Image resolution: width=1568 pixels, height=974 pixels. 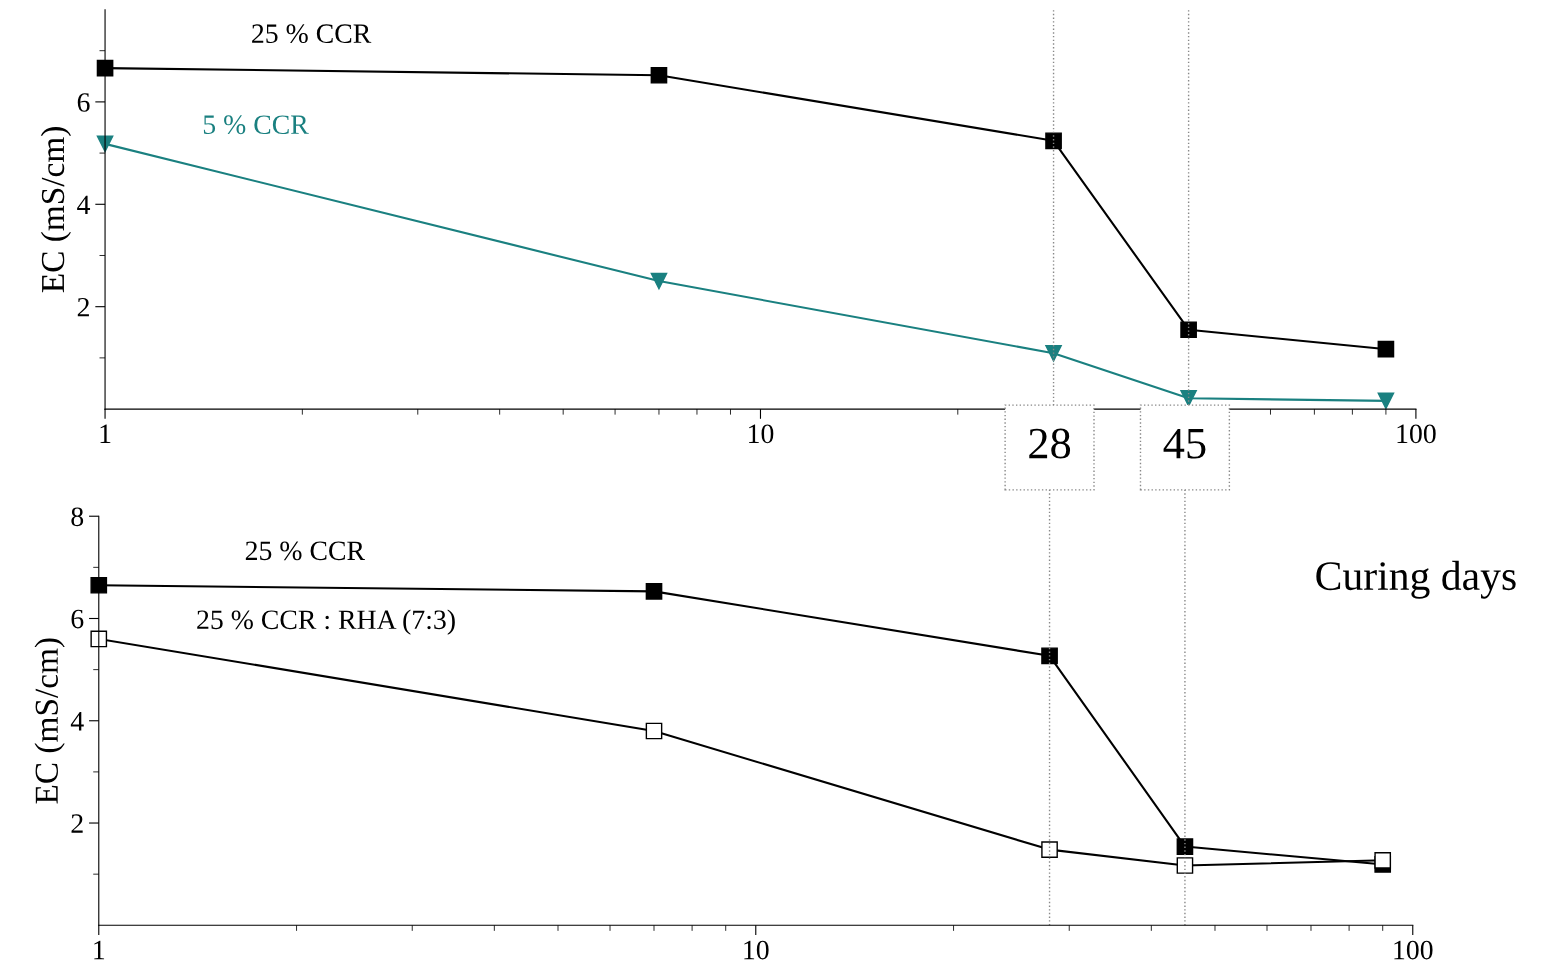 I want to click on series-label: 5 % CCR, so click(x=256, y=125).